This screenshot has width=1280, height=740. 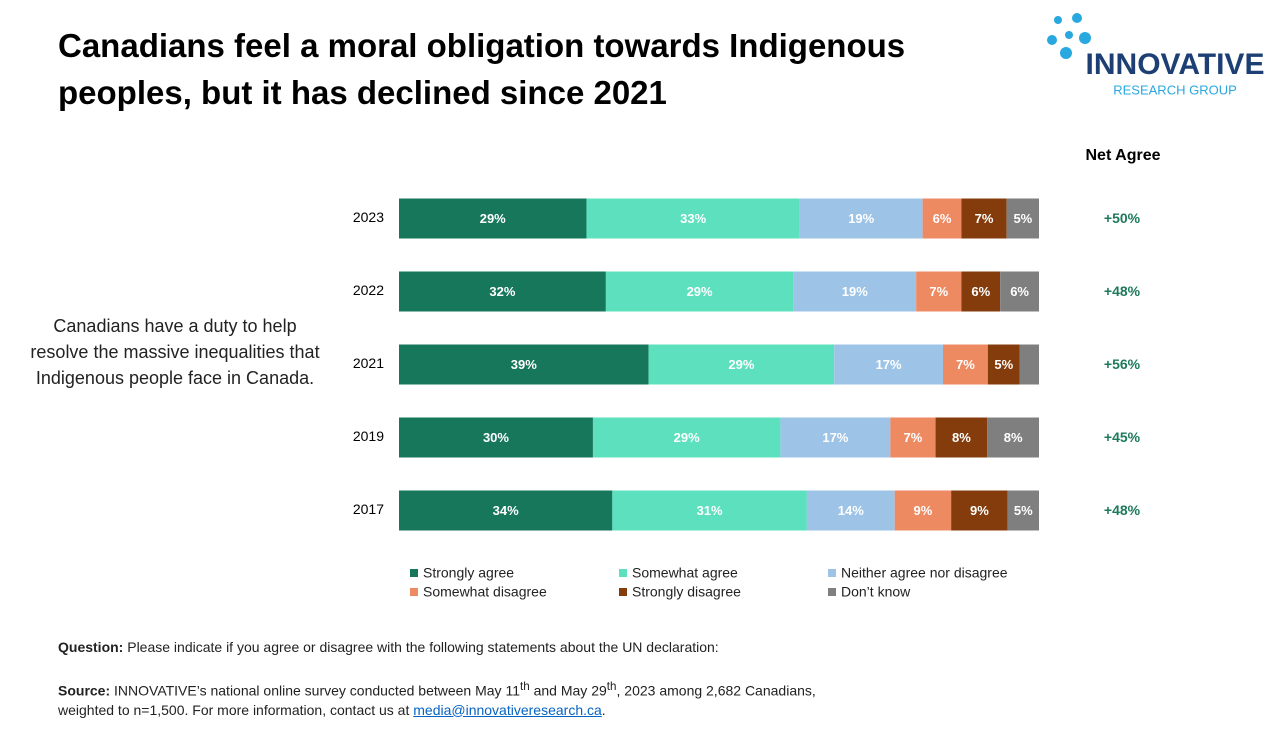 I want to click on data-label: 33%, so click(x=693, y=218).